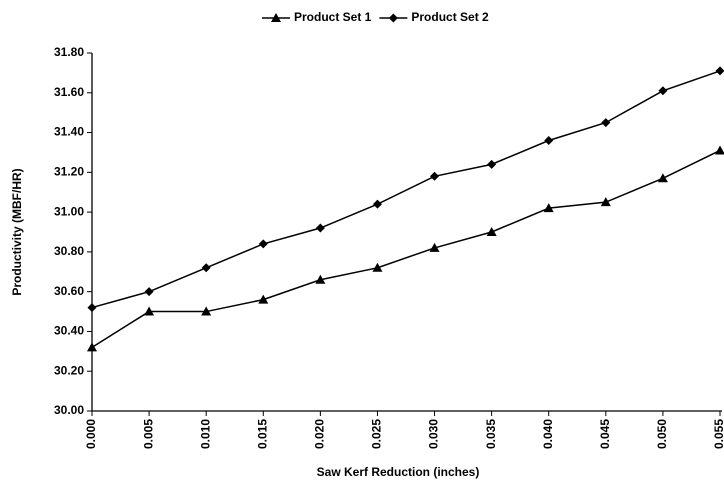 Image resolution: width=724 pixels, height=483 pixels. I want to click on y-tick-label: 30.60, so click(69, 291).